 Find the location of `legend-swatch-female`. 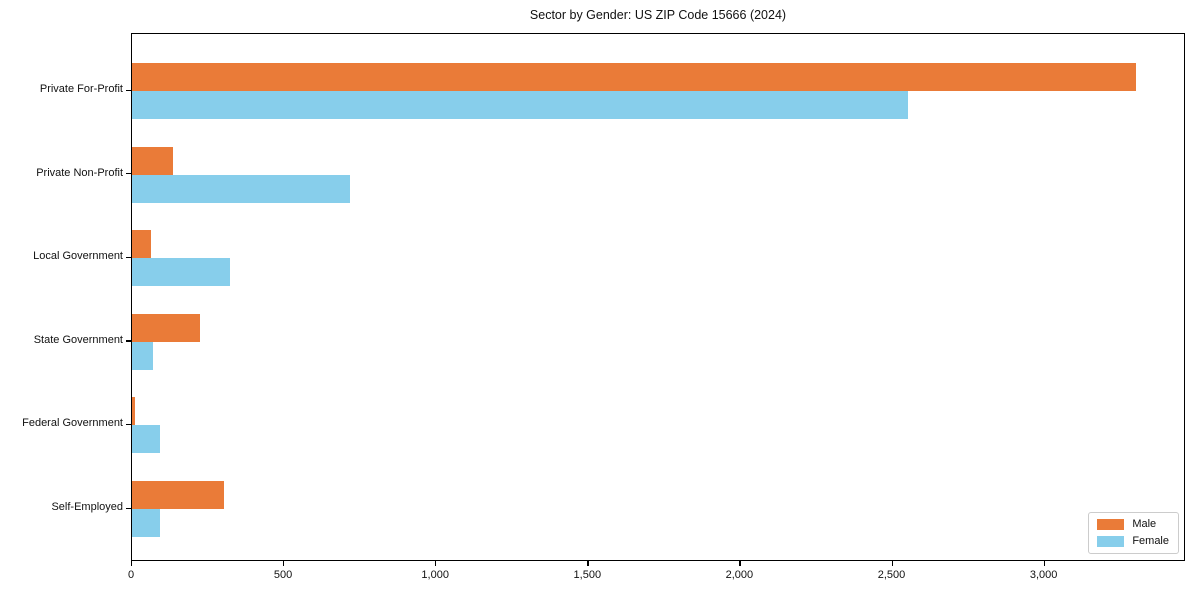

legend-swatch-female is located at coordinates (1111, 541).